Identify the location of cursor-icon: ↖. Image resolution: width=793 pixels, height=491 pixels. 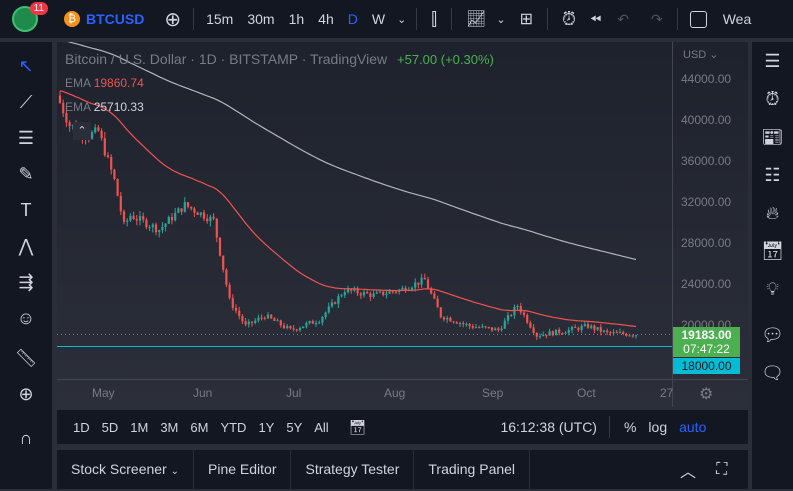
(26, 66).